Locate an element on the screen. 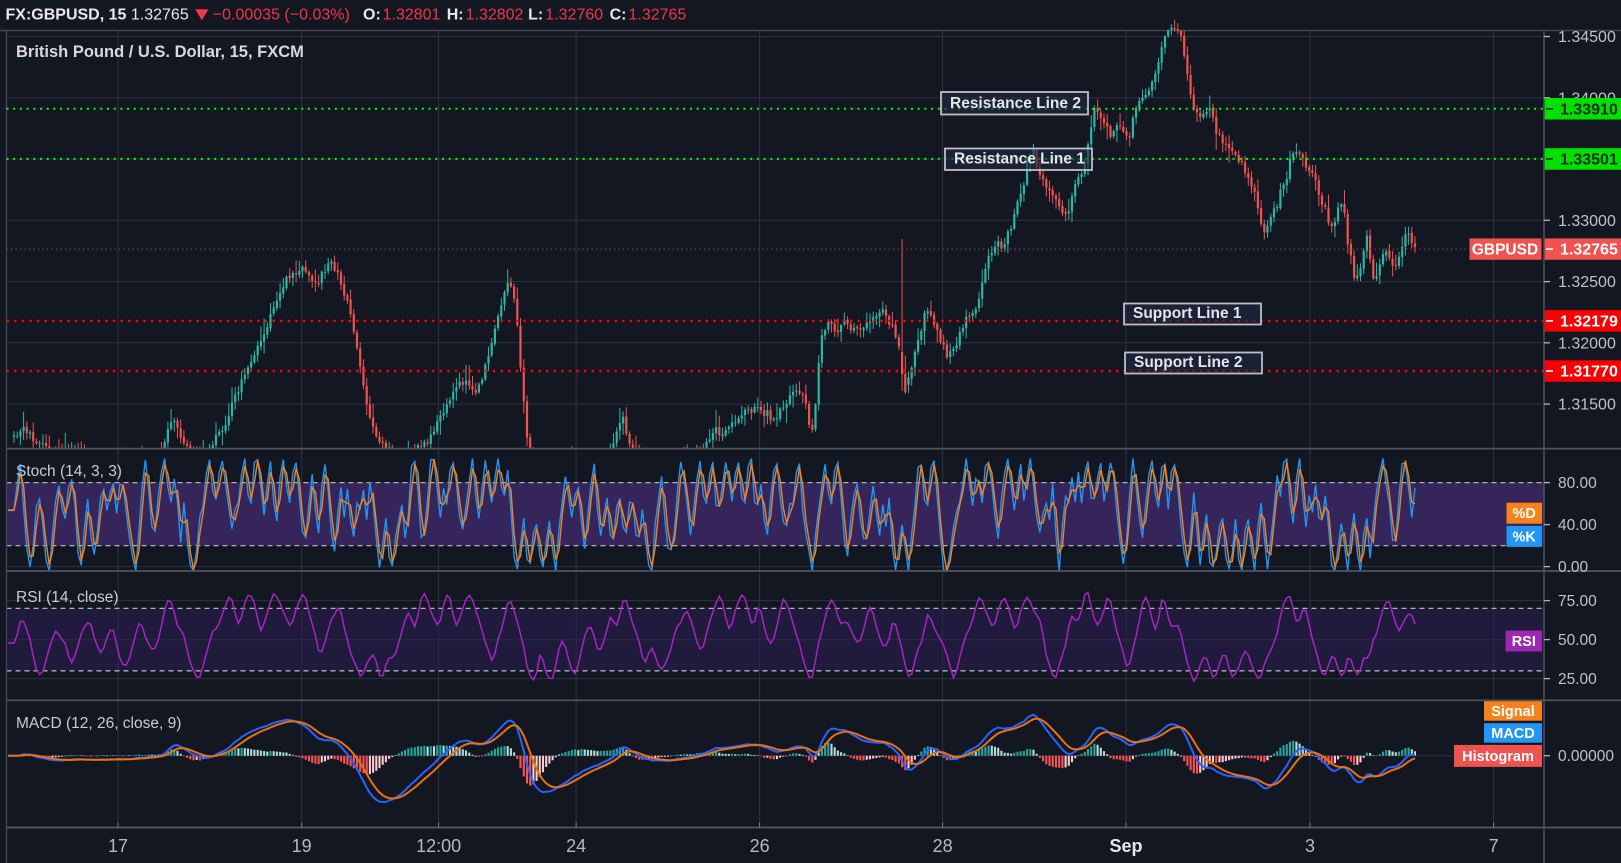 This screenshot has height=863, width=1621. svg-text: 1.31770 is located at coordinates (1589, 372).